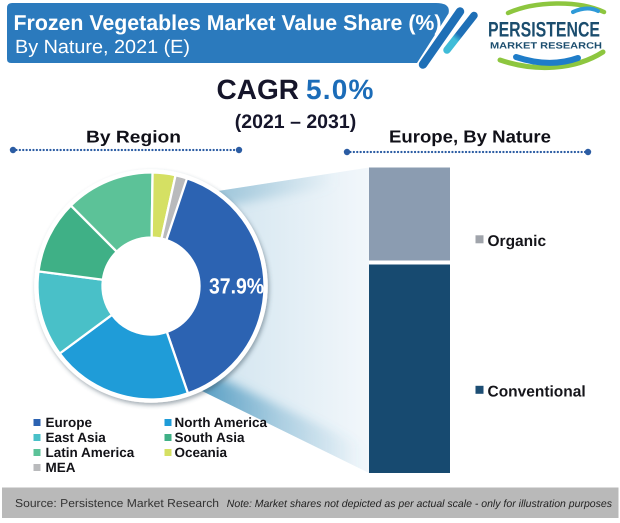  Describe the element at coordinates (470, 137) in the screenshot. I see `svg-text: Europe, By Nature` at that location.